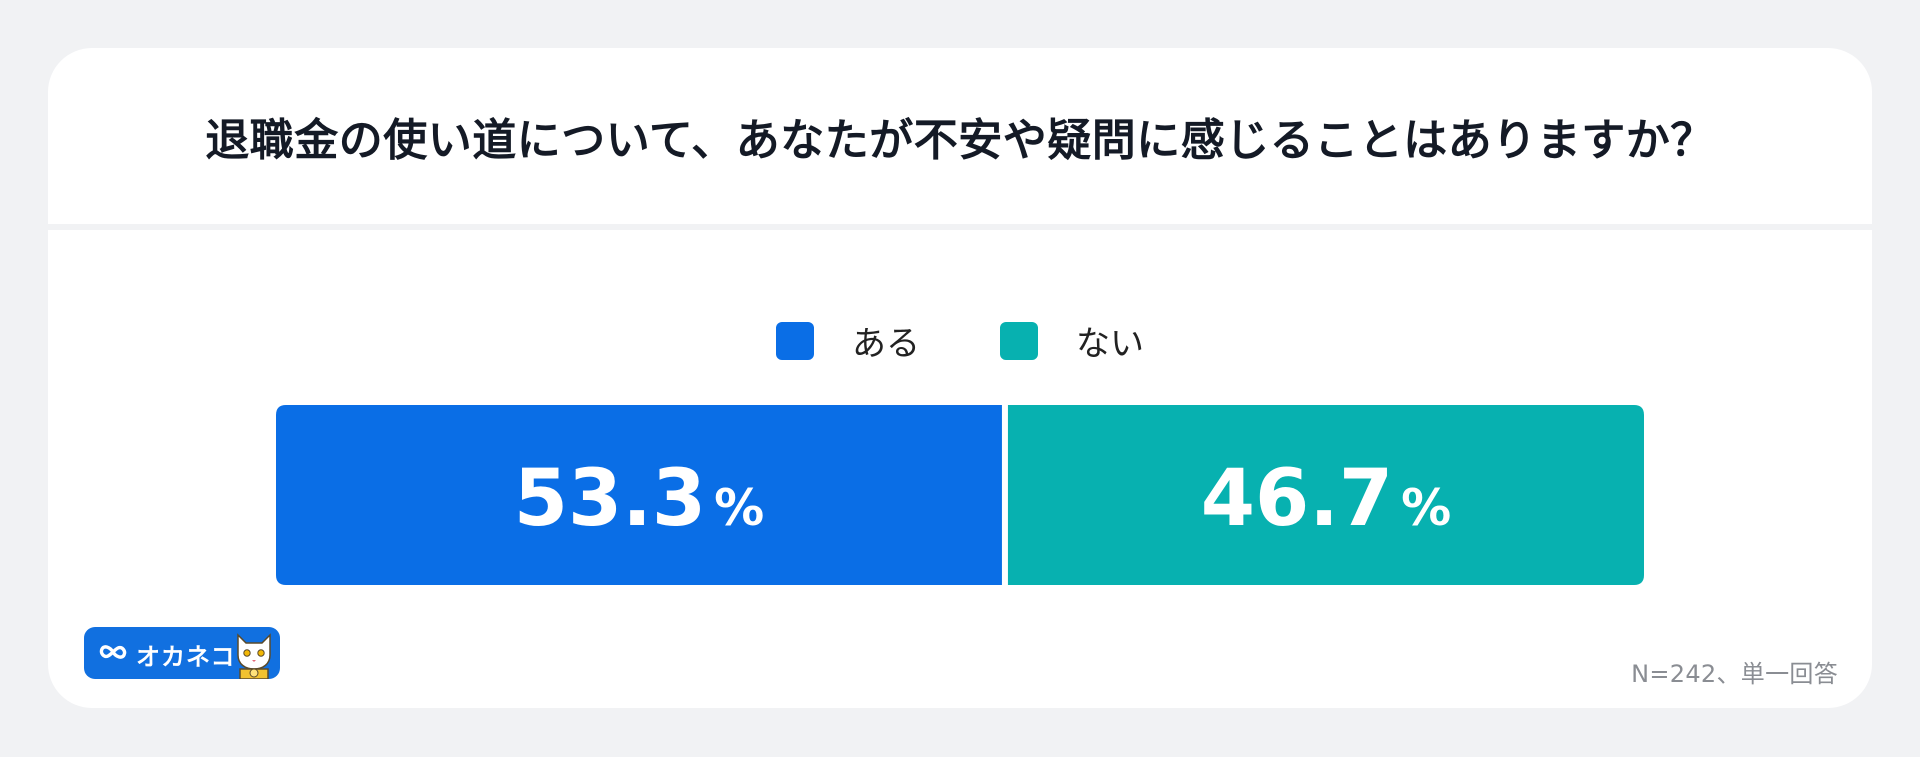 The image size is (1920, 757). I want to click on sample-note: N=242、単一回答, so click(1734, 674).